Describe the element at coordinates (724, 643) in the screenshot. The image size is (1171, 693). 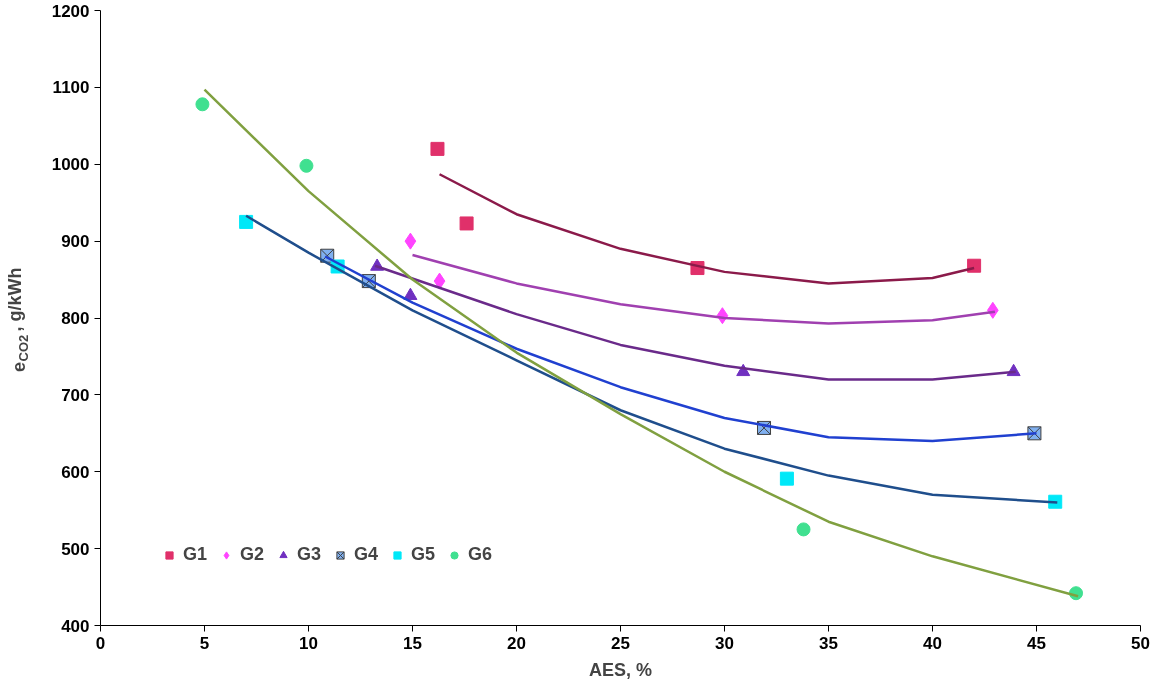
I see `x-tick-label: 30` at that location.